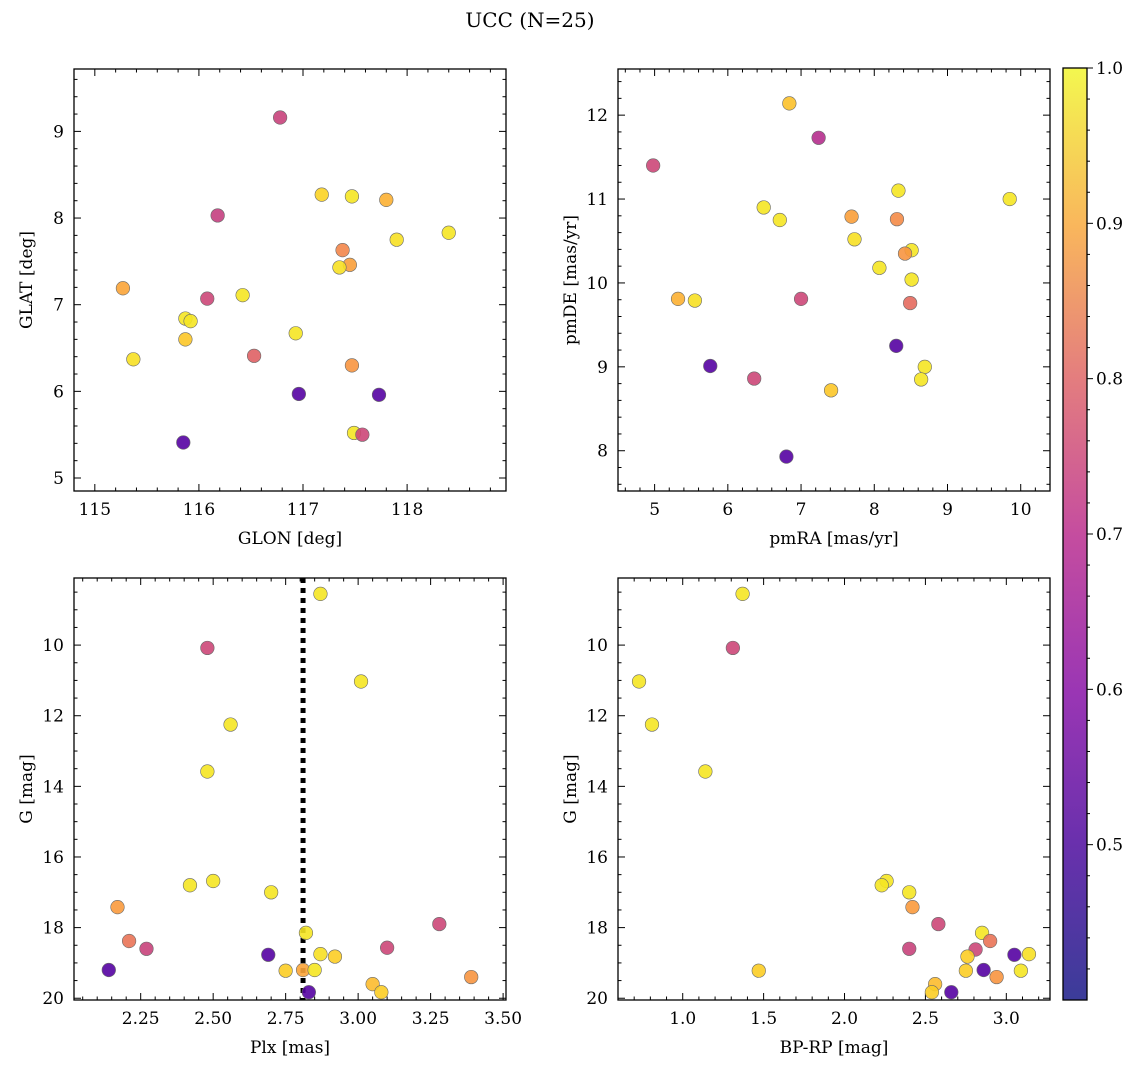 Image resolution: width=1136 pixels, height=1068 pixels. Describe the element at coordinates (1006, 1019) in the screenshot. I see `x-tick-label: 3.0` at that location.